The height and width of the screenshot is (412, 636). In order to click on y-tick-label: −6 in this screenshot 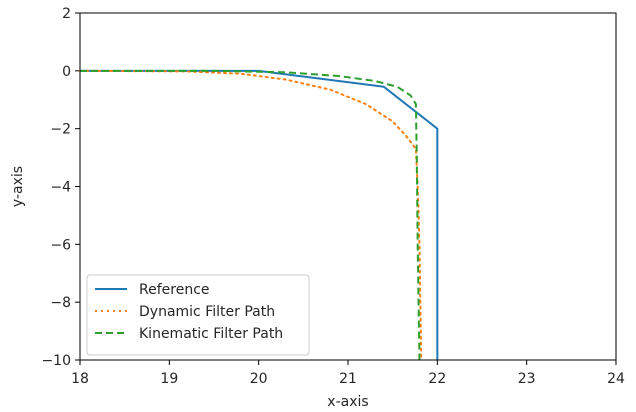, I will do `click(60, 245)`.